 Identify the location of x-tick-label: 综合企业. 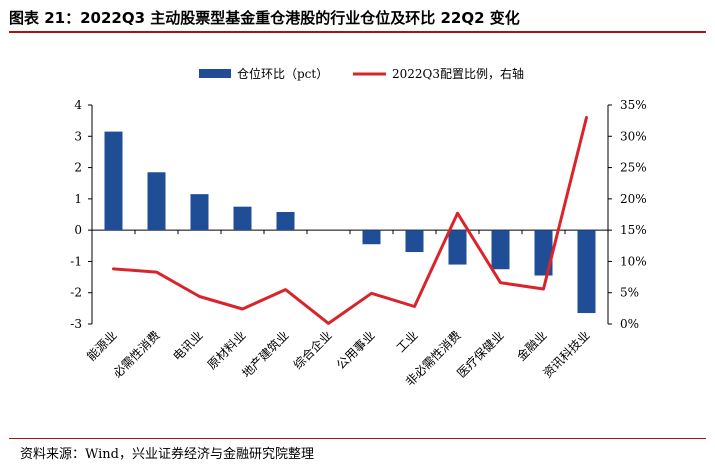
(312, 350).